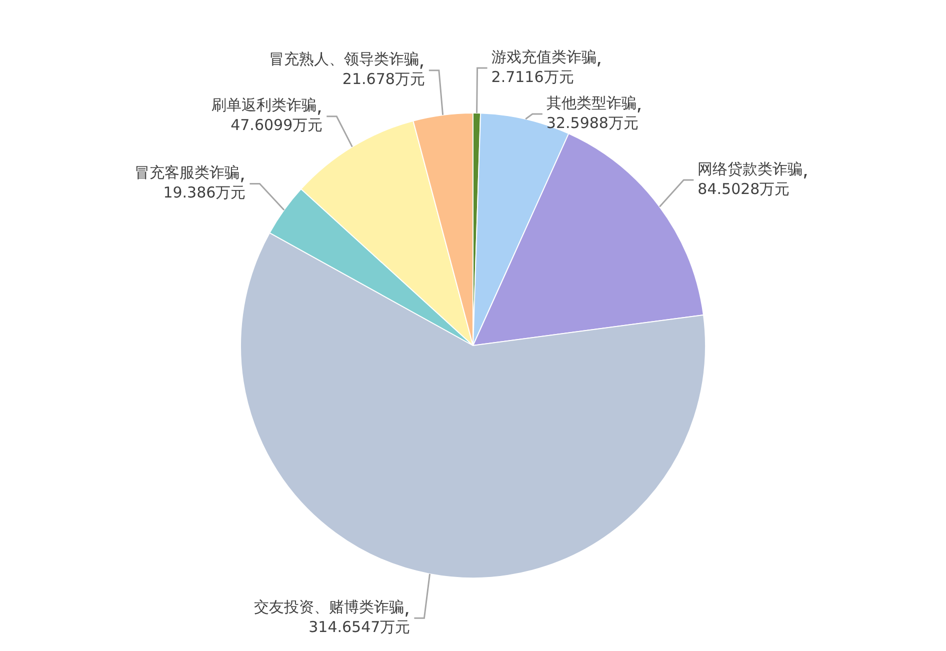 The width and height of the screenshot is (946, 651). Describe the element at coordinates (343, 59) in the screenshot. I see `slice-label: 冒充熟人、领导类诈骗` at that location.